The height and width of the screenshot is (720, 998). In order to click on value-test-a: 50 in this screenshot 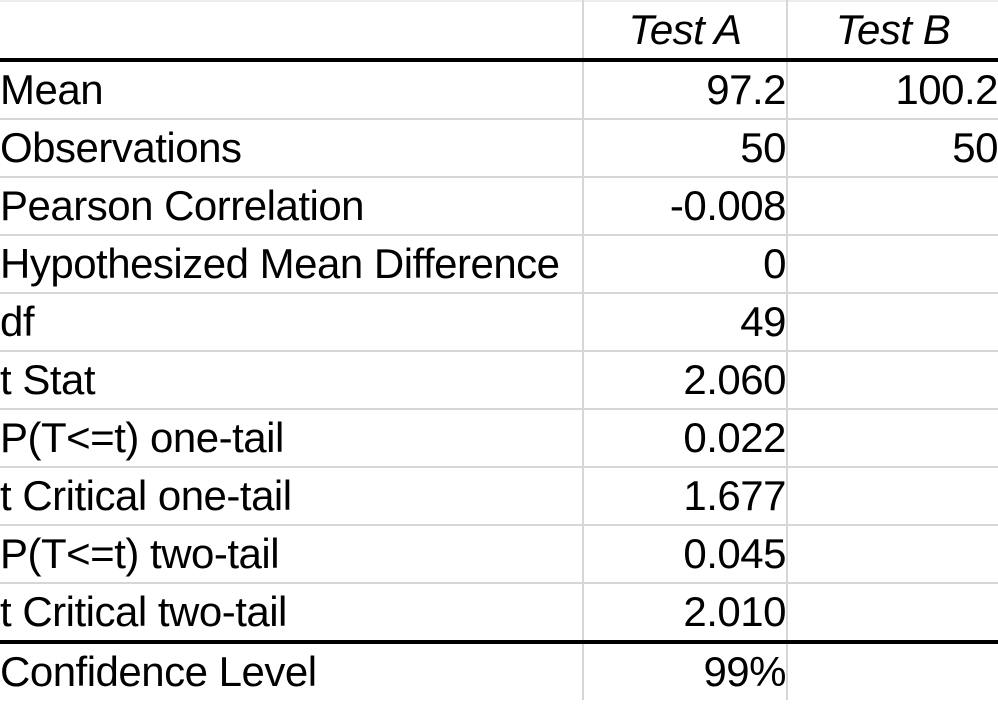, I will do `click(685, 148)`.